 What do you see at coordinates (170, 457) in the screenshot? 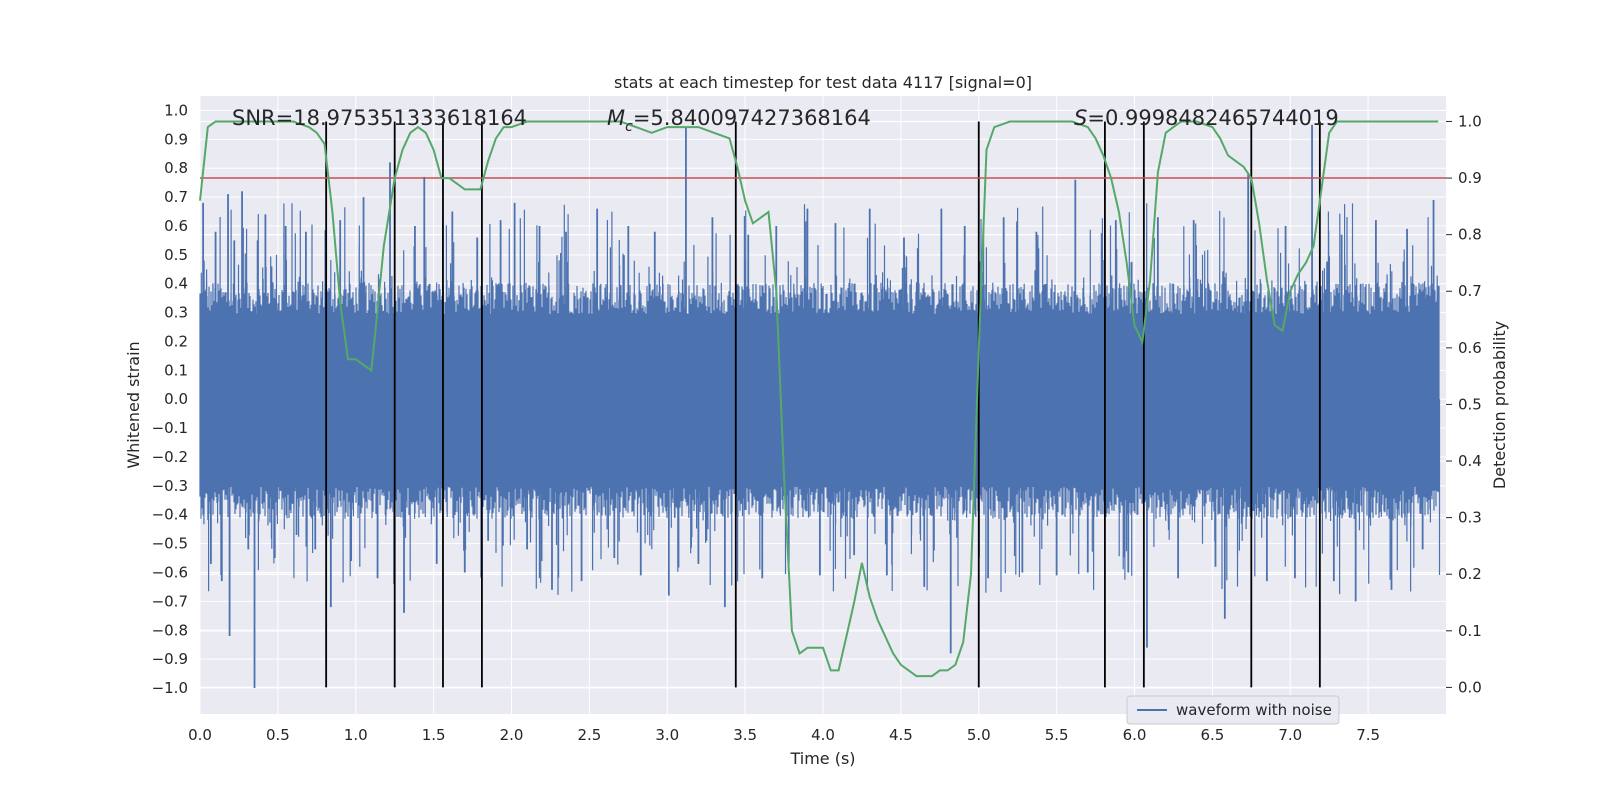
I see `y-tick-label: −0.2` at bounding box center [170, 457].